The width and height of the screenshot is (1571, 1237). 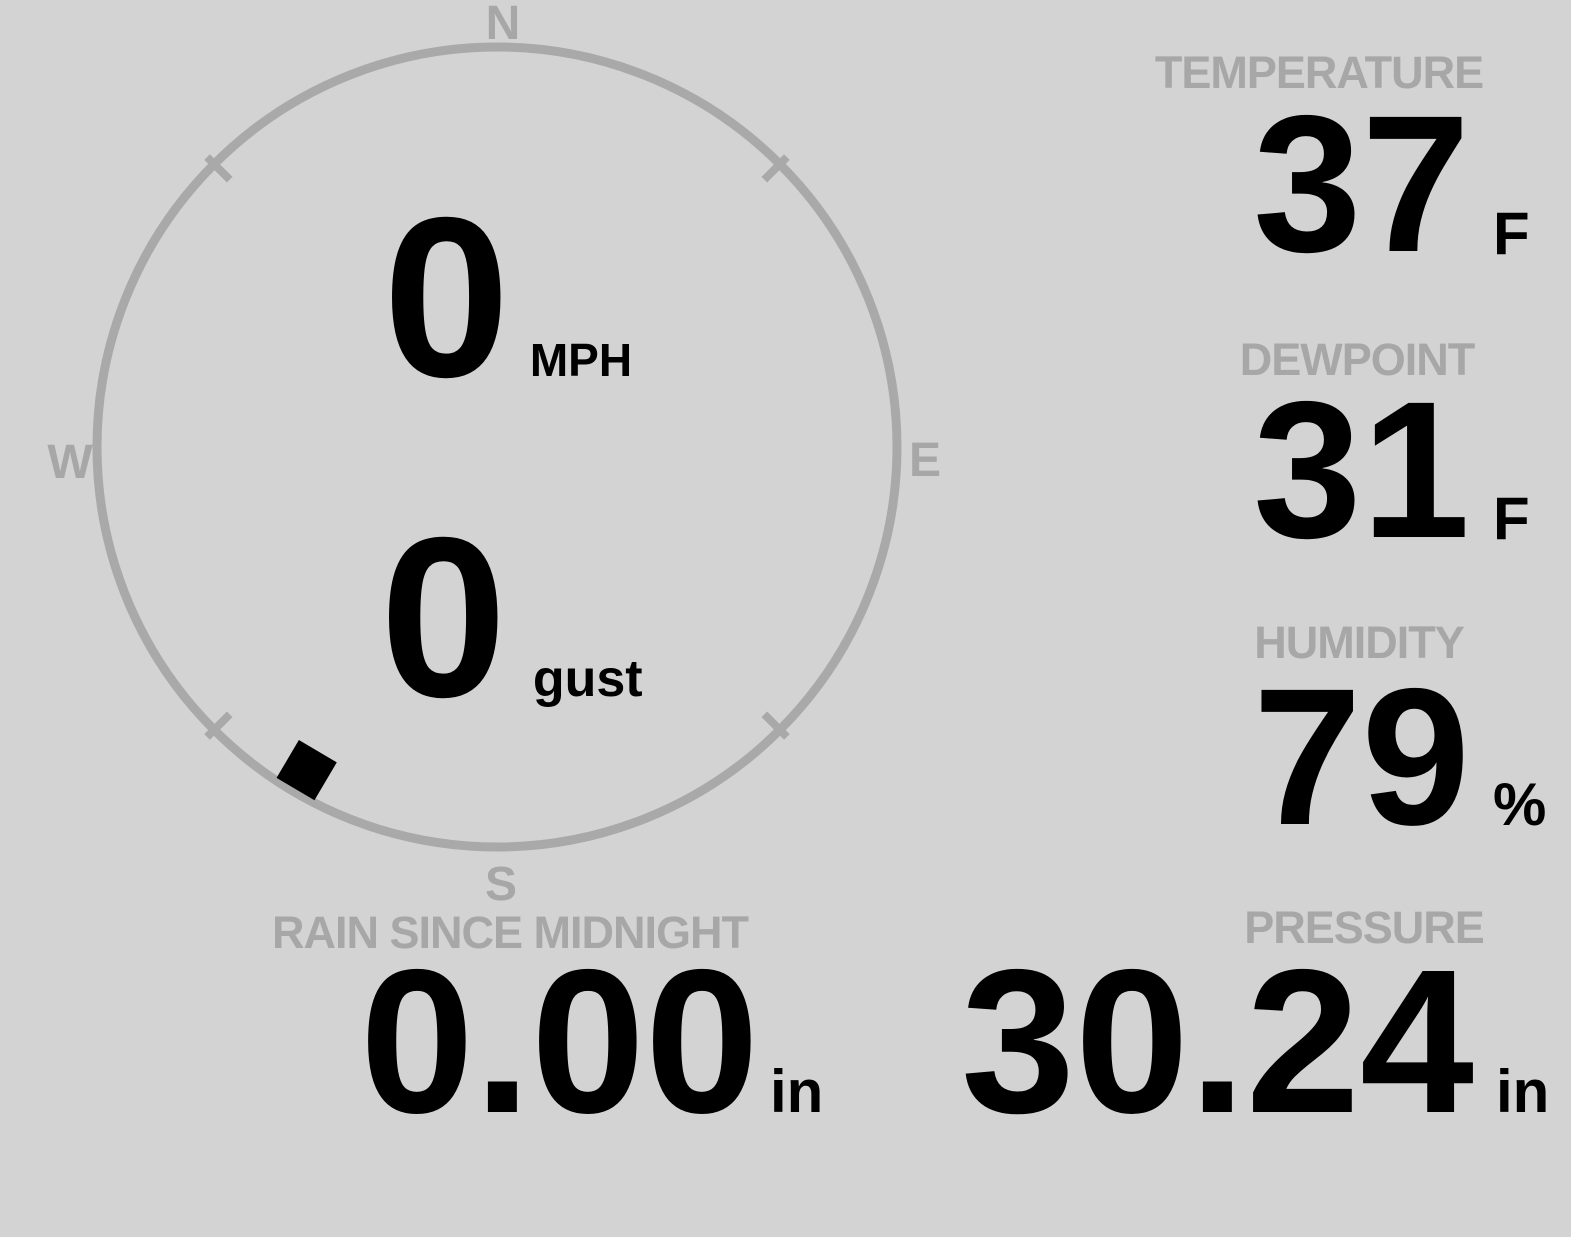 What do you see at coordinates (1361, 757) in the screenshot?
I see `humidity-value: 79` at bounding box center [1361, 757].